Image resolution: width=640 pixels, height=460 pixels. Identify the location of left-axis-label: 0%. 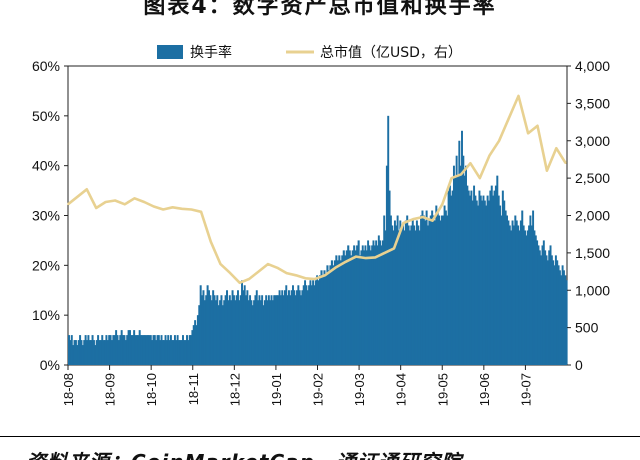
(50, 365).